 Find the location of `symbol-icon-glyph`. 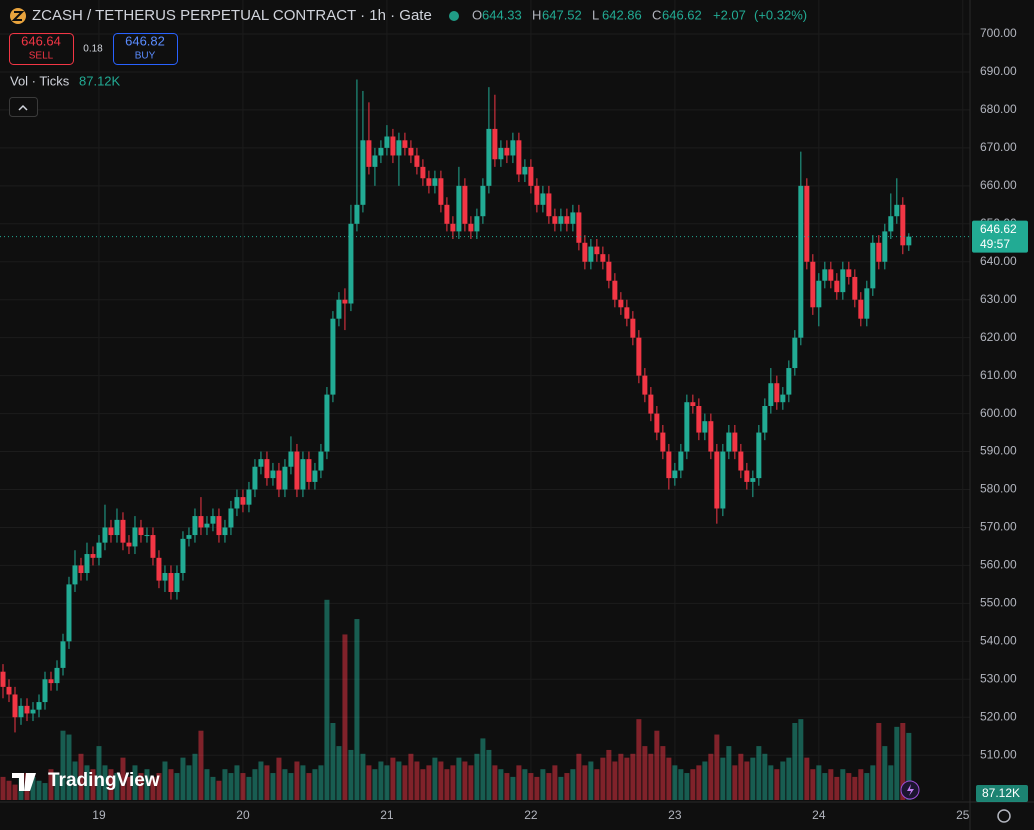

symbol-icon-glyph is located at coordinates (18, 16).